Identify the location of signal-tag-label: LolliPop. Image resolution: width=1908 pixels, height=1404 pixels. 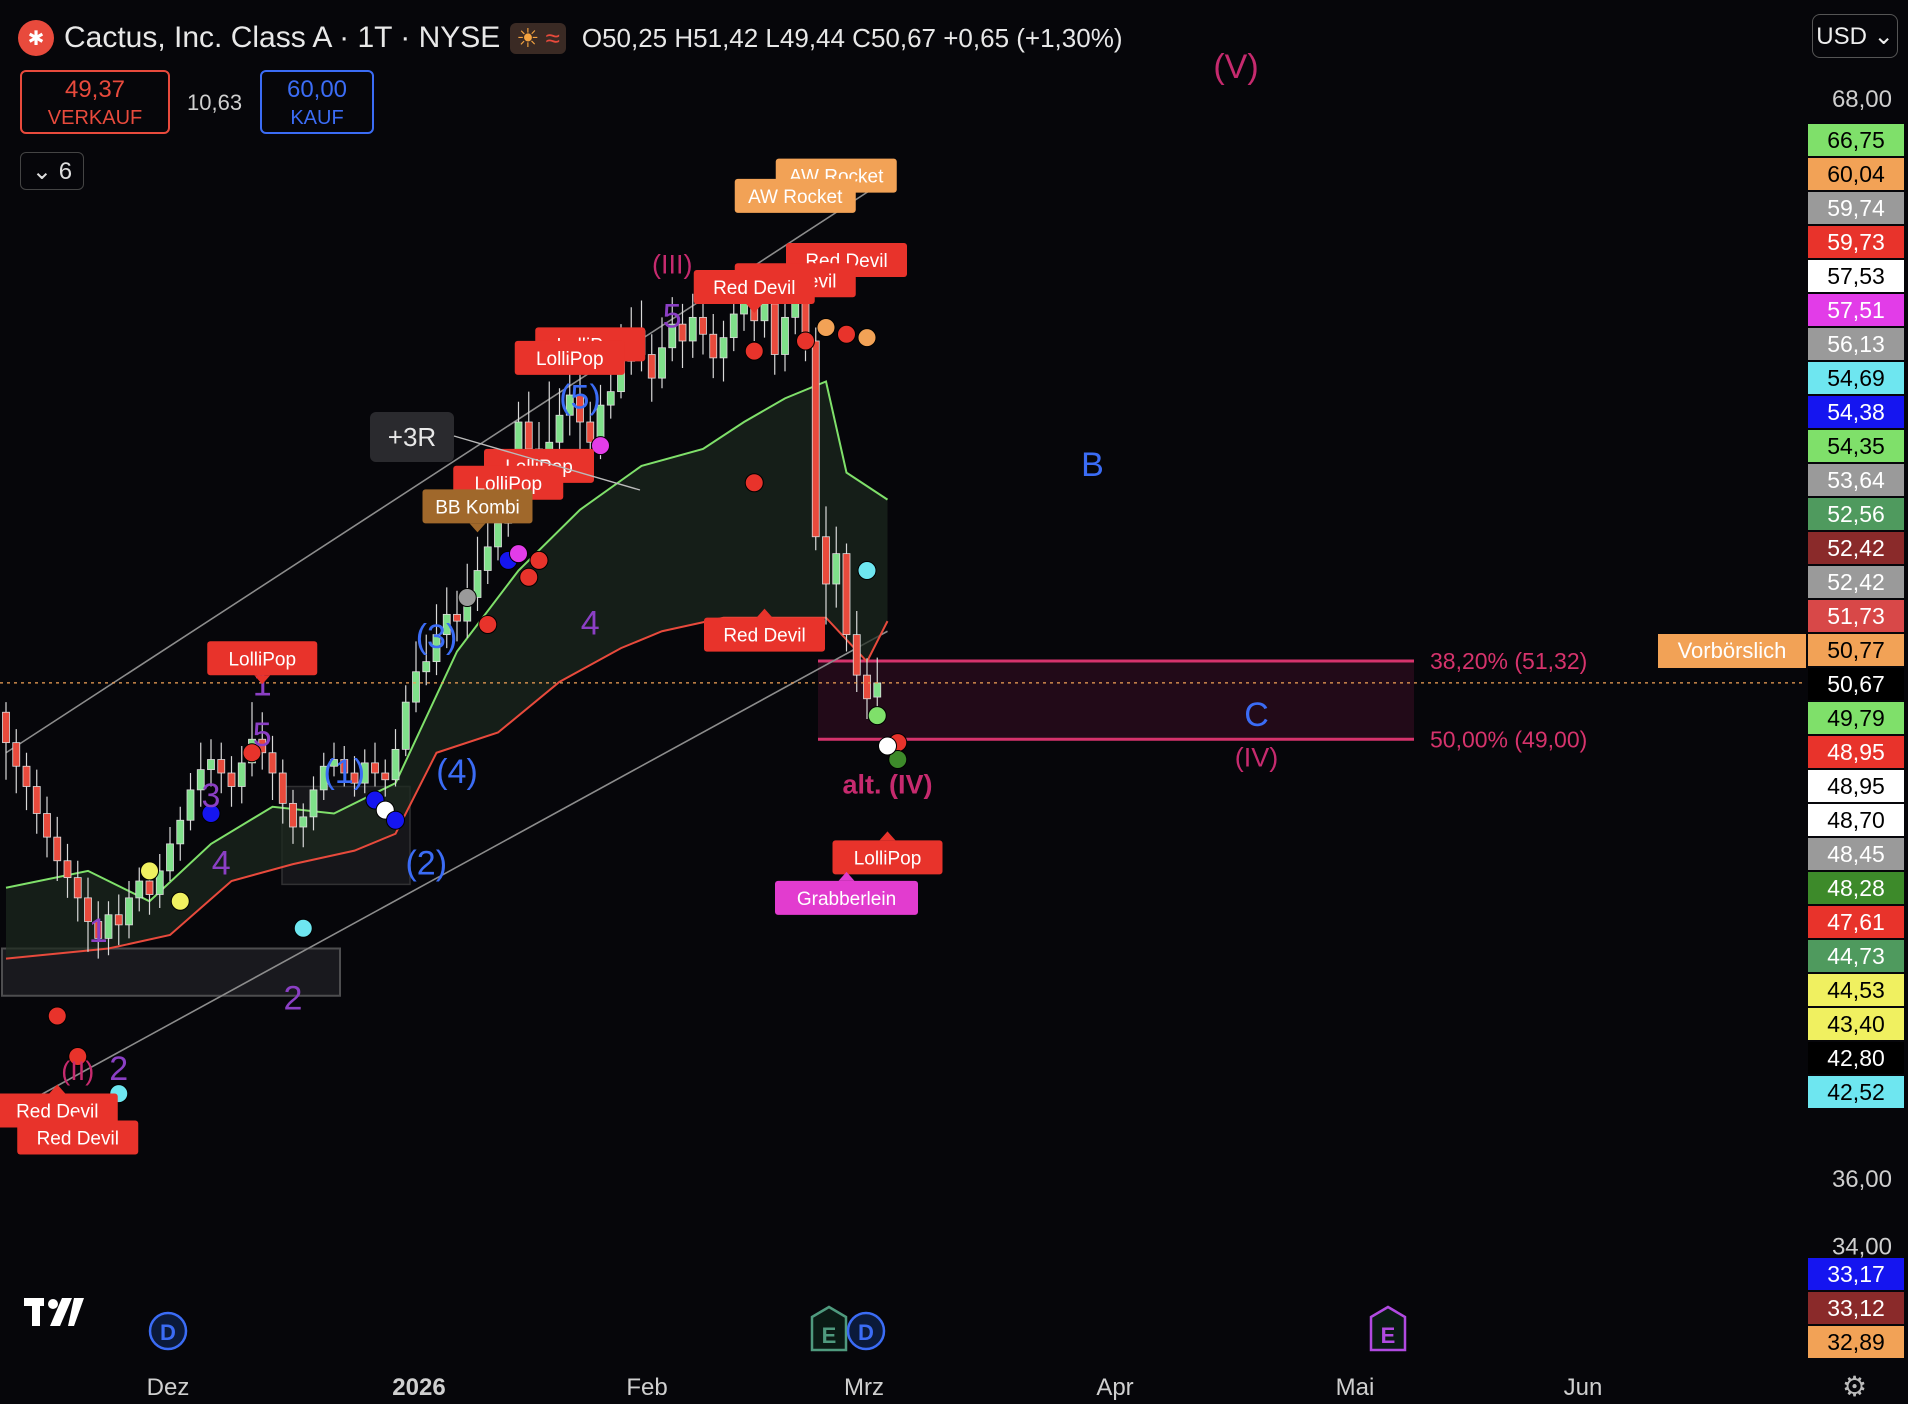
(888, 858).